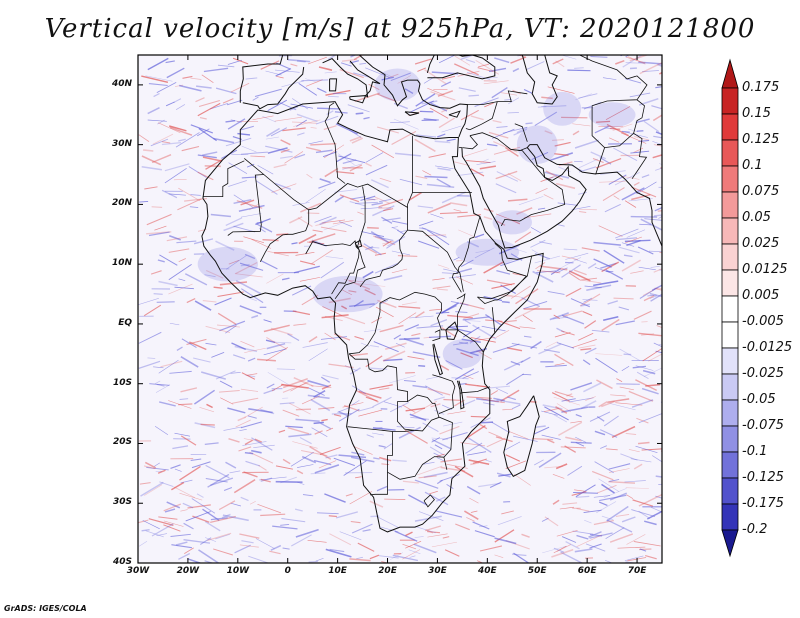  What do you see at coordinates (122, 562) in the screenshot?
I see `lat-label: 40S` at bounding box center [122, 562].